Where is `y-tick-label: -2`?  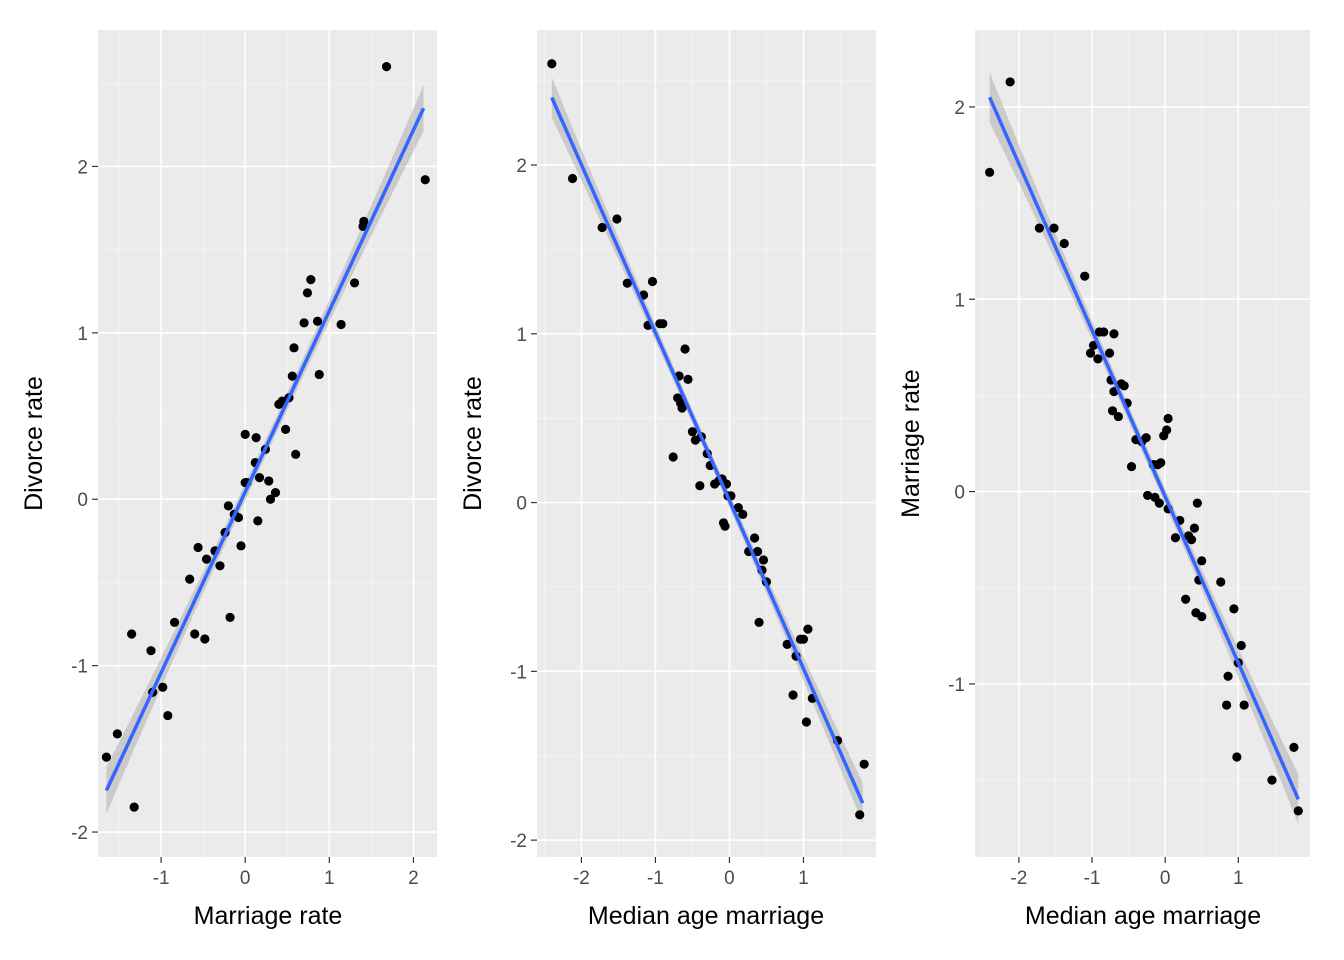 y-tick-label: -2 is located at coordinates (79, 833).